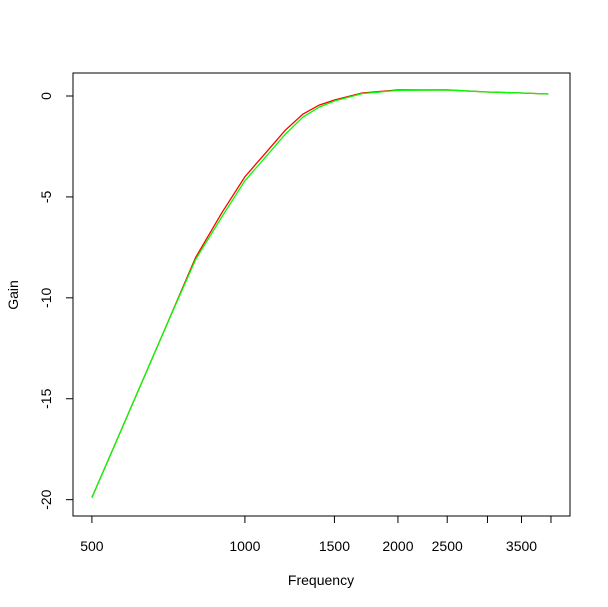  I want to click on y-tick-label: -10, so click(46, 297).